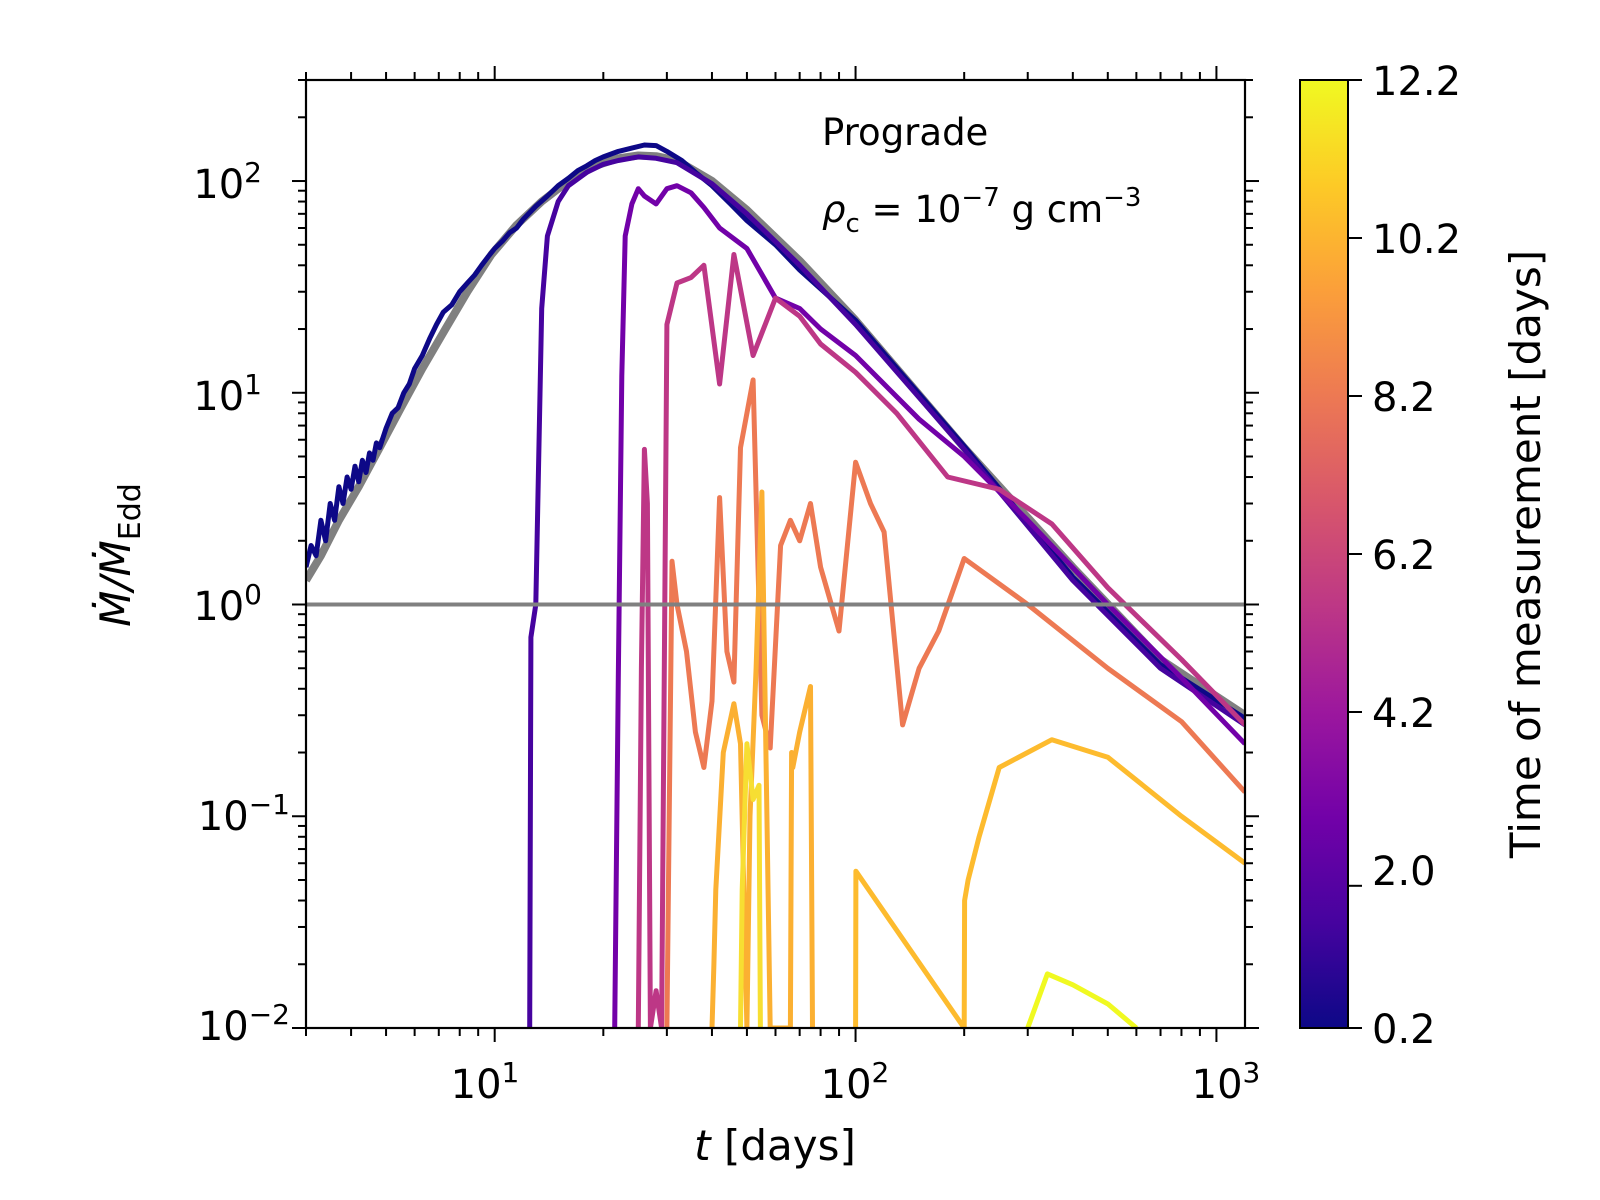  What do you see at coordinates (1404, 556) in the screenshot?
I see `colorbar-tick-6-2: 6.2` at bounding box center [1404, 556].